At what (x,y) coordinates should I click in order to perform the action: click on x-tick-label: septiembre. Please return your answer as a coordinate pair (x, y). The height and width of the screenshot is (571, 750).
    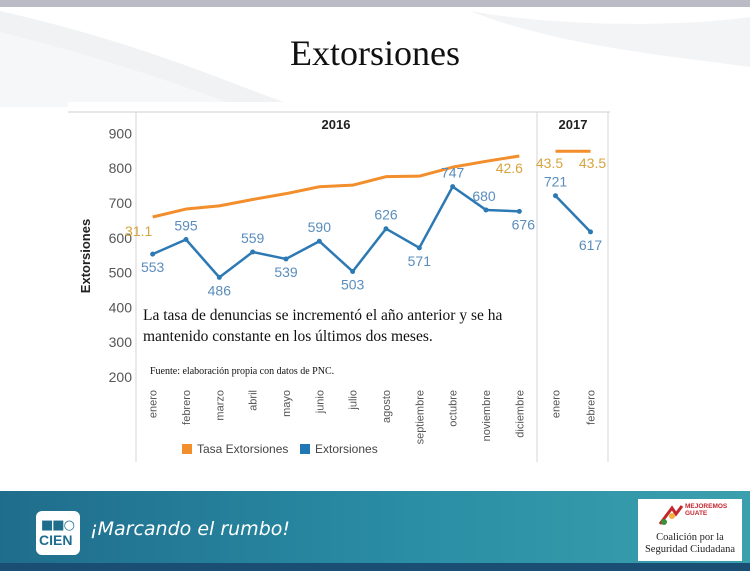
    Looking at the image, I should click on (420, 417).